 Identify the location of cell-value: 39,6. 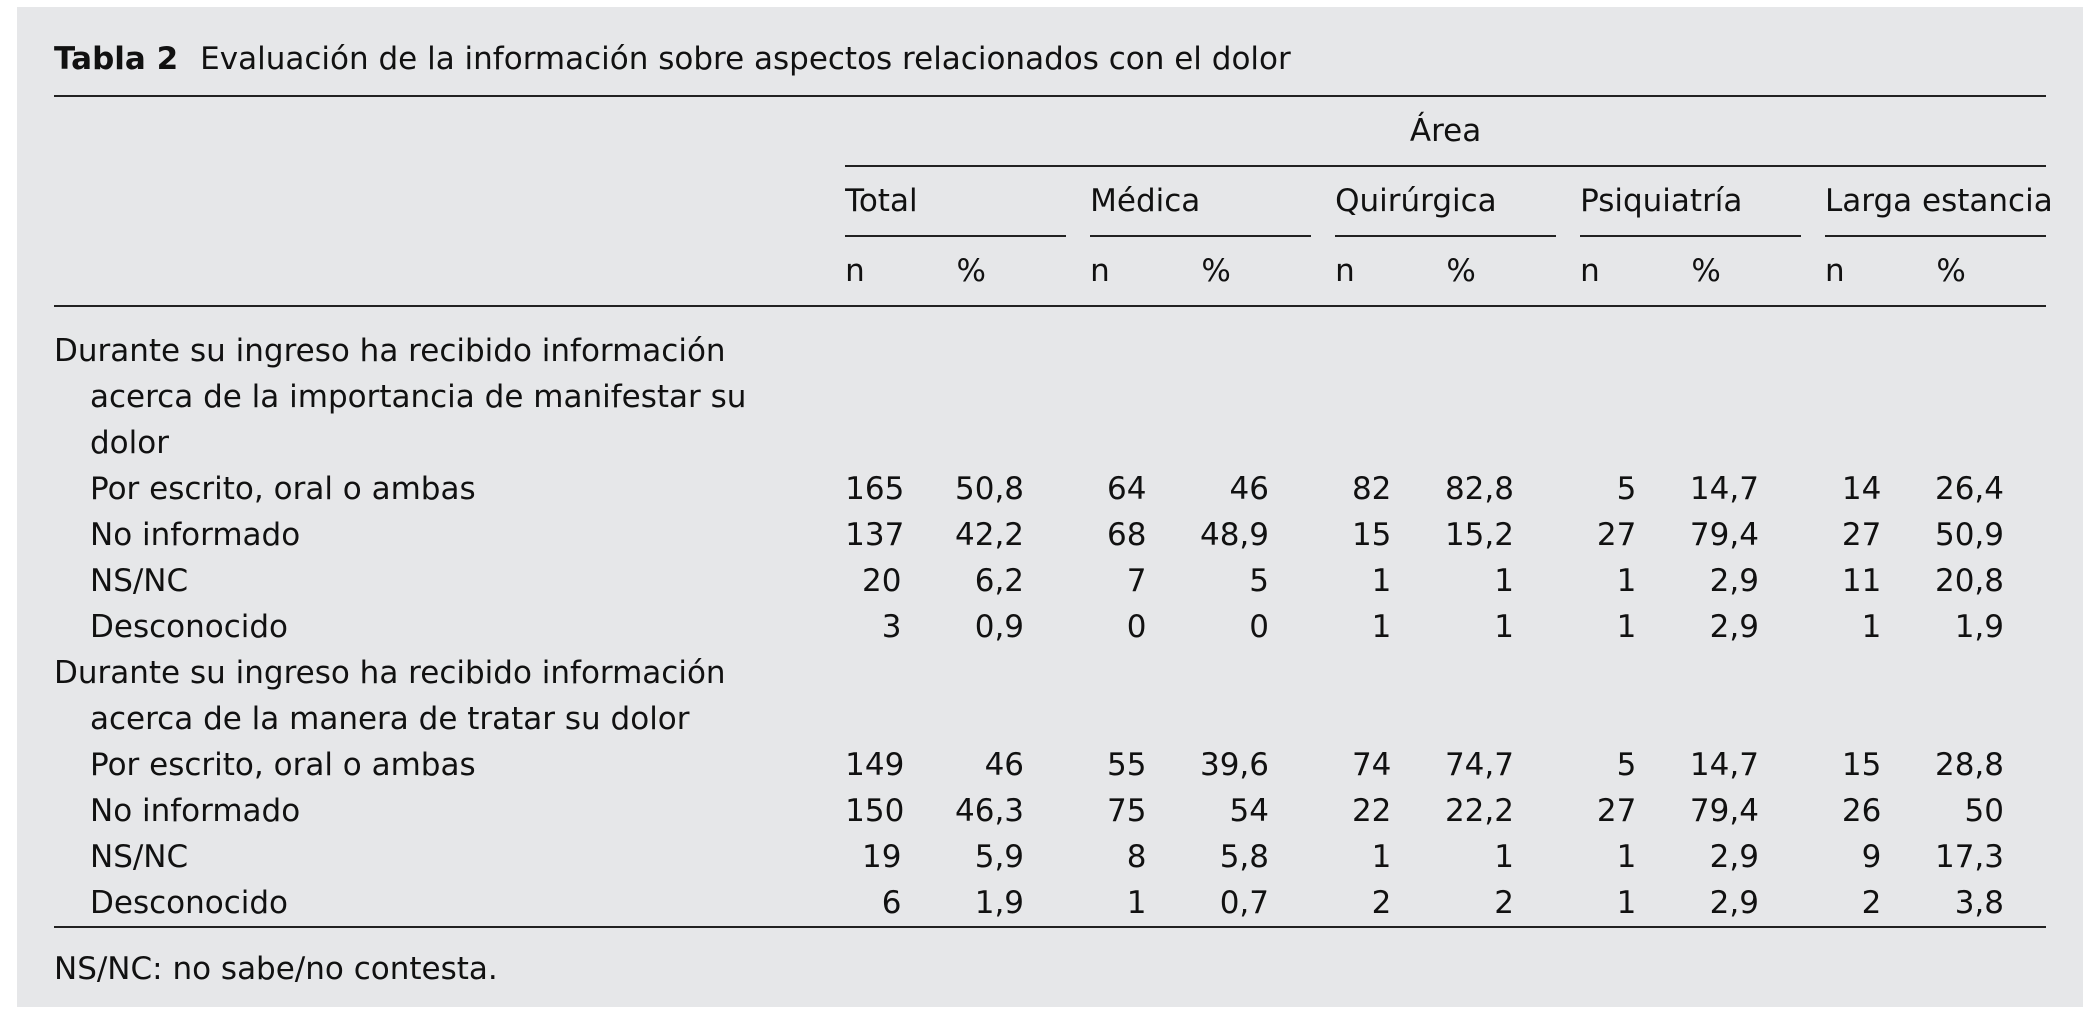
(1234, 765).